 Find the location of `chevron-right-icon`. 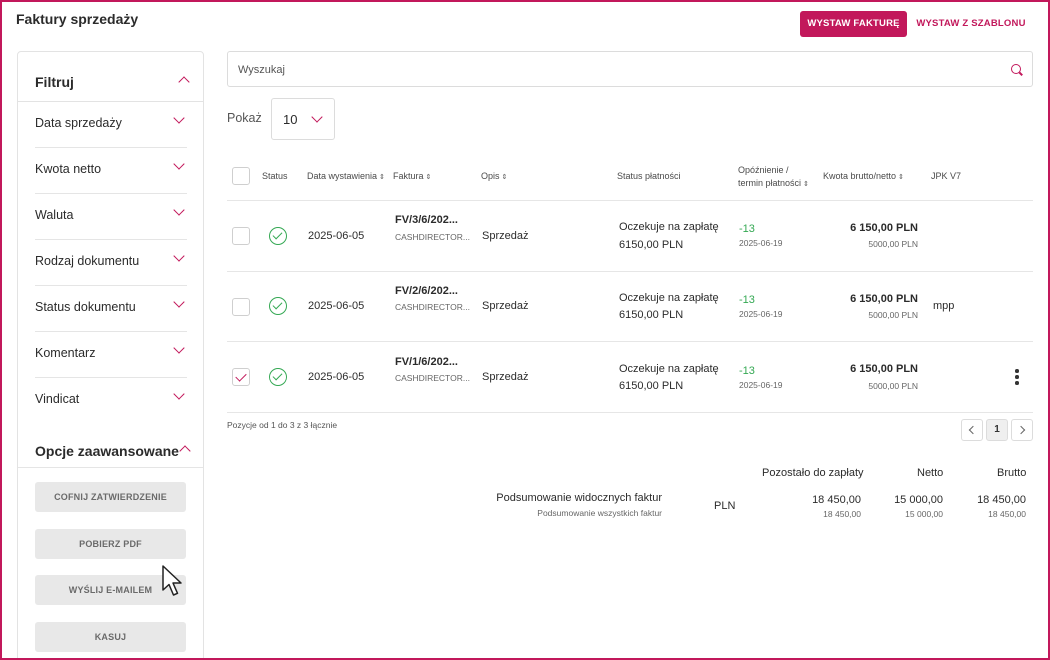

chevron-right-icon is located at coordinates (1021, 430).